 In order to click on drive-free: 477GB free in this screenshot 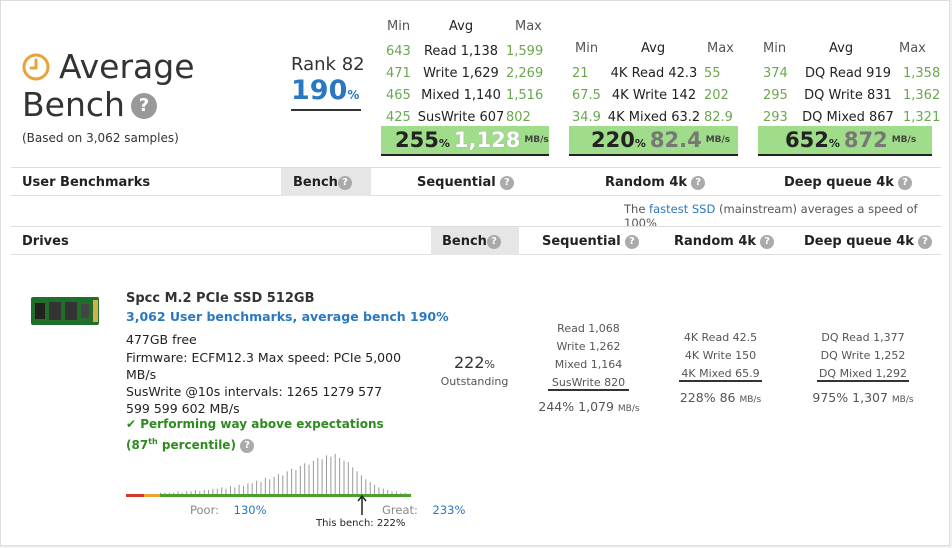, I will do `click(161, 339)`.